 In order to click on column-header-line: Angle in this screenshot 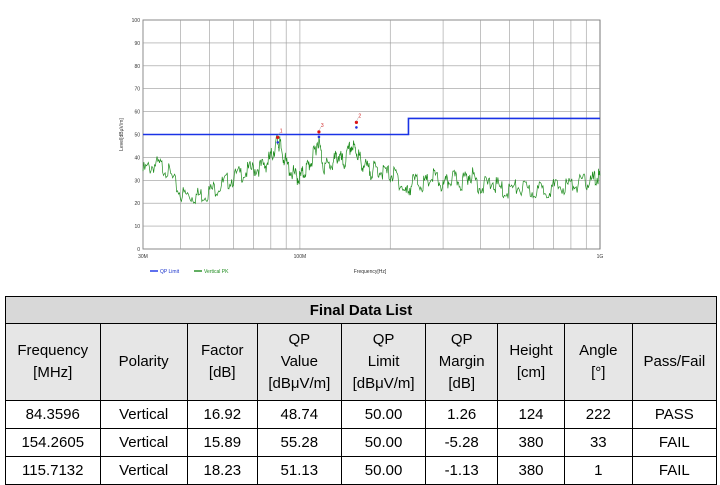, I will do `click(598, 350)`.